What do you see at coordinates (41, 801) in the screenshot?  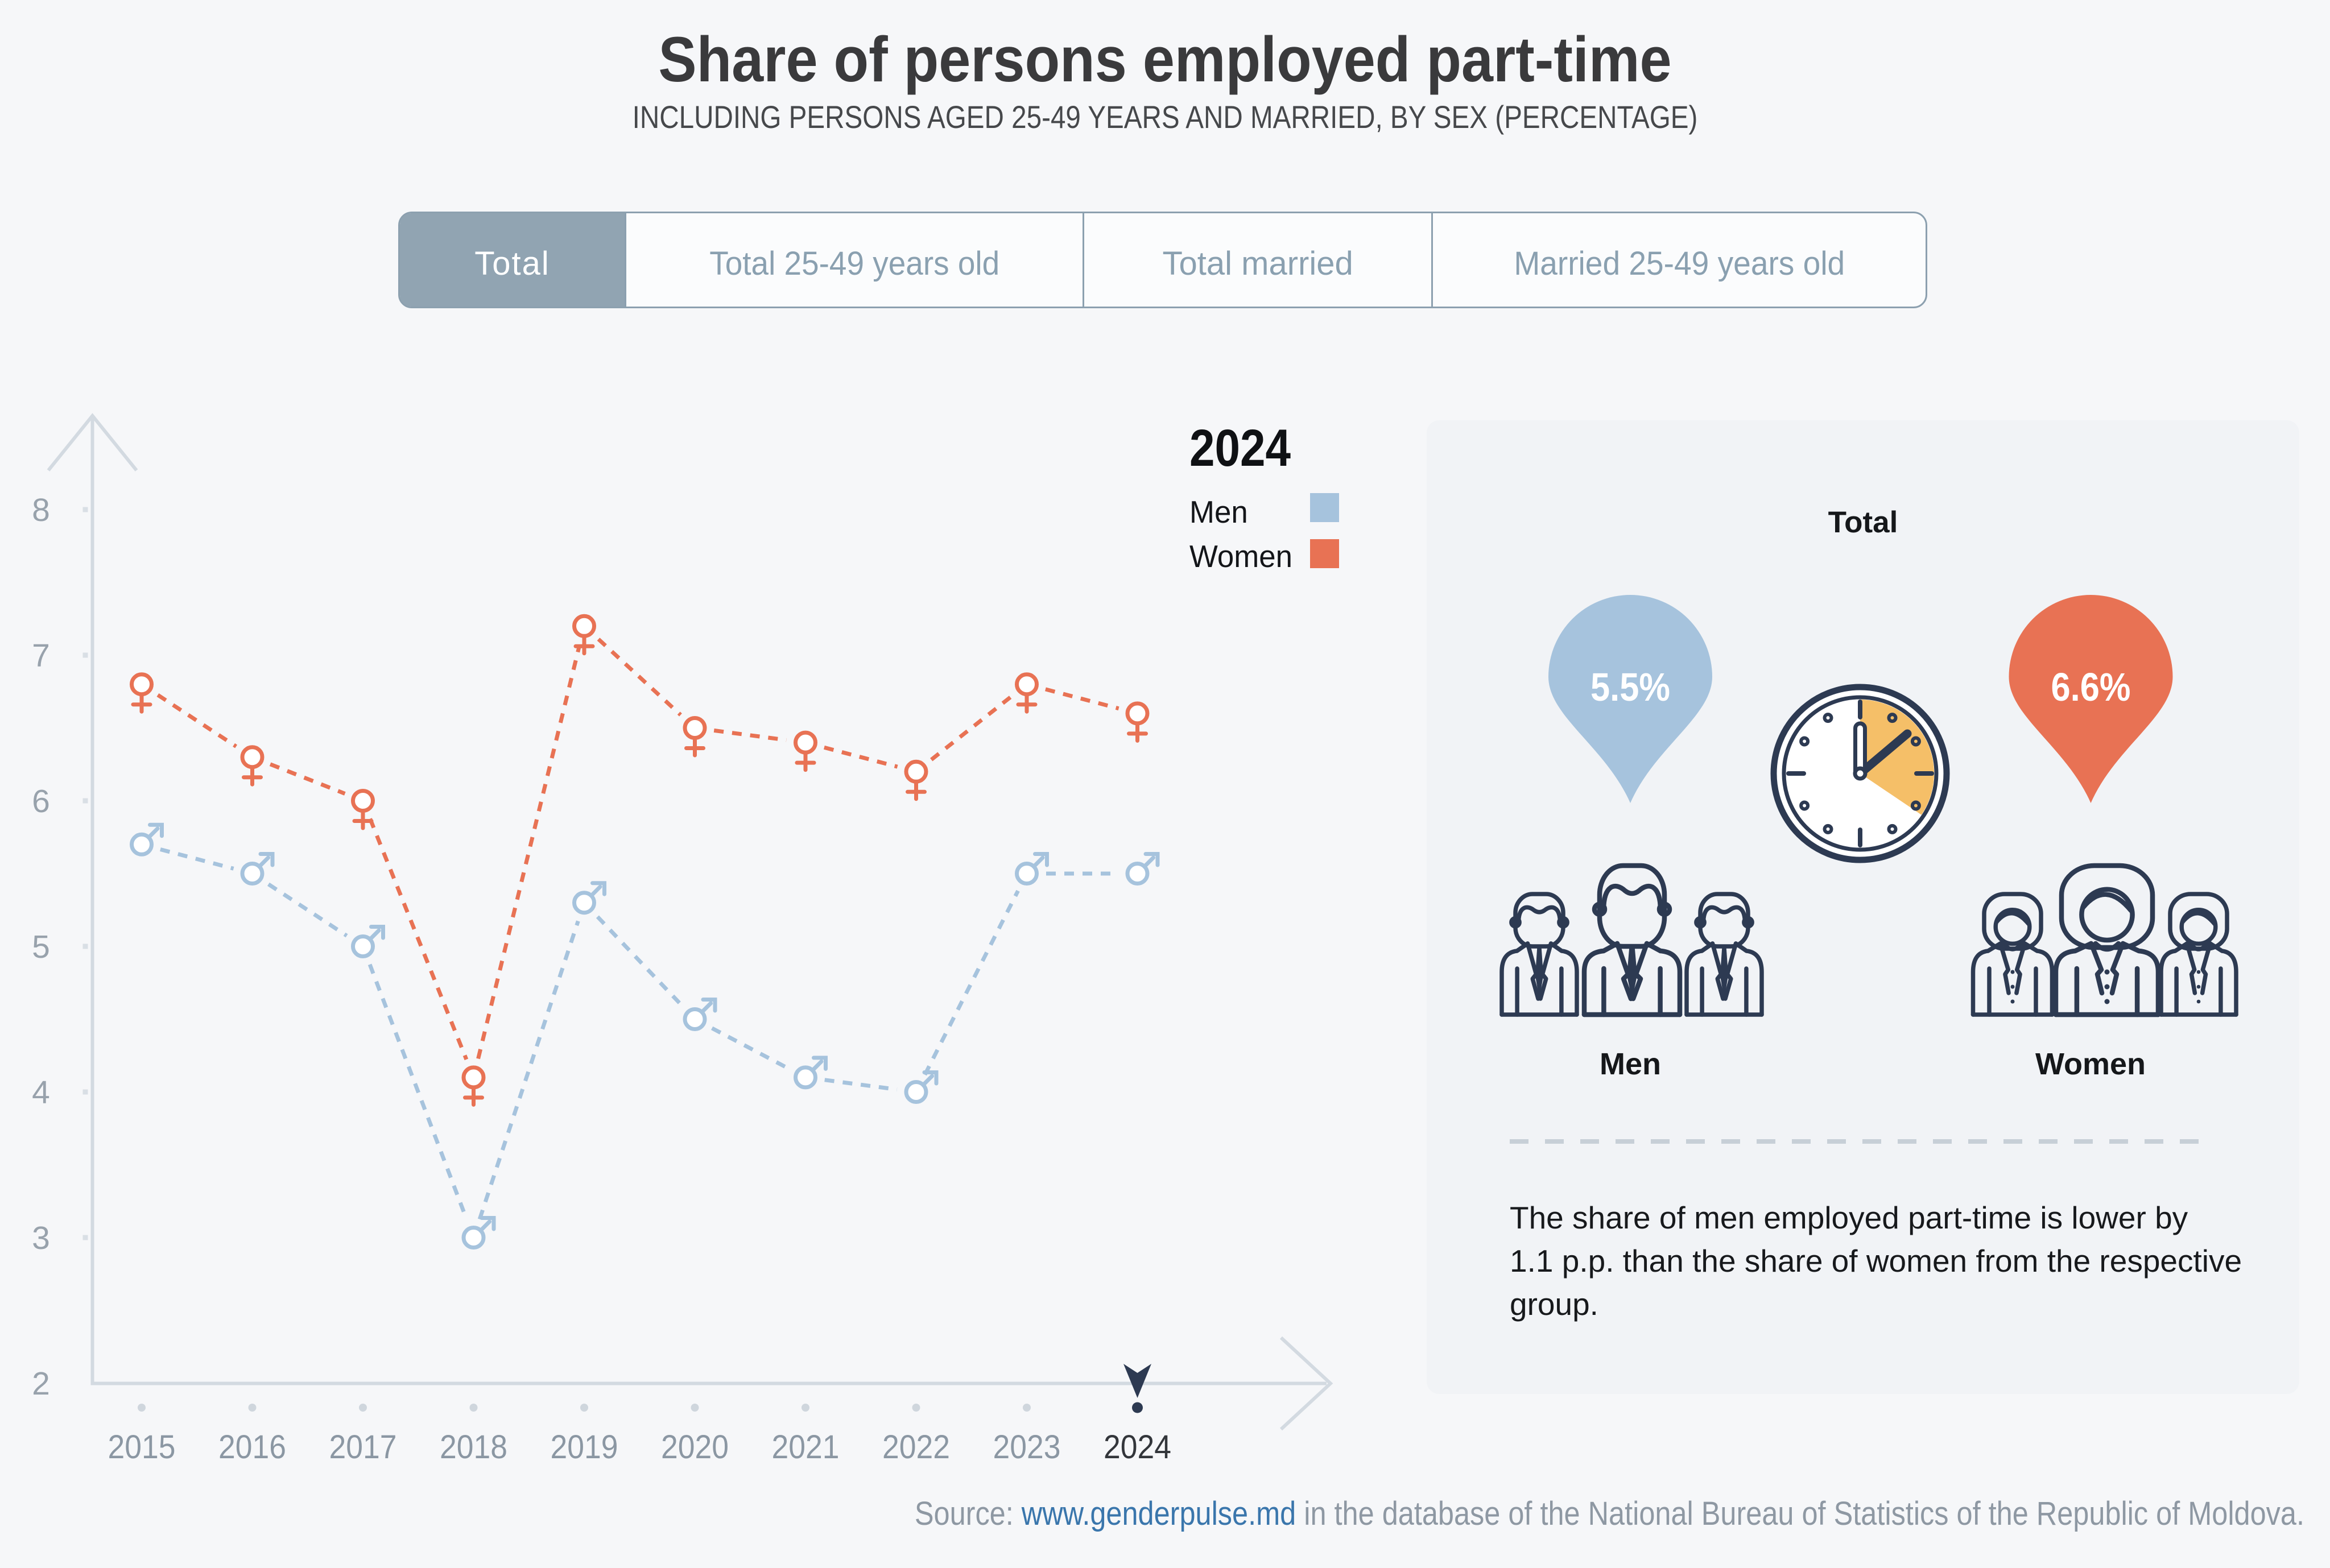 I see `svg-text: 6` at bounding box center [41, 801].